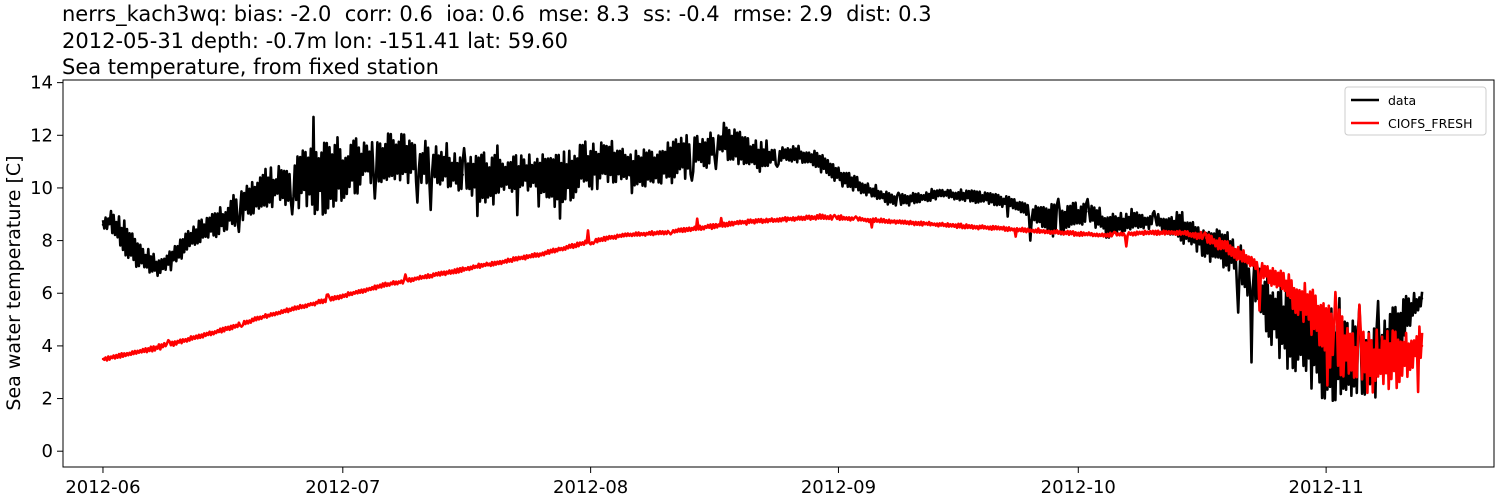 The image size is (1500, 500). Describe the element at coordinates (14, 282) in the screenshot. I see `y-axis-label: Sea water temperature [C]` at that location.